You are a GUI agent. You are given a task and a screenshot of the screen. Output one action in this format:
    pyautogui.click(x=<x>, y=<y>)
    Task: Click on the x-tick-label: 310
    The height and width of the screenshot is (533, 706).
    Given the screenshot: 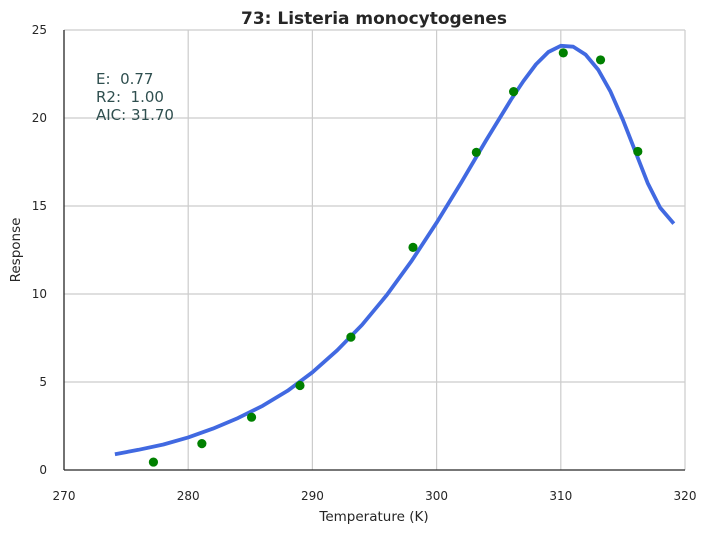 What is the action you would take?
    pyautogui.click(x=560, y=496)
    